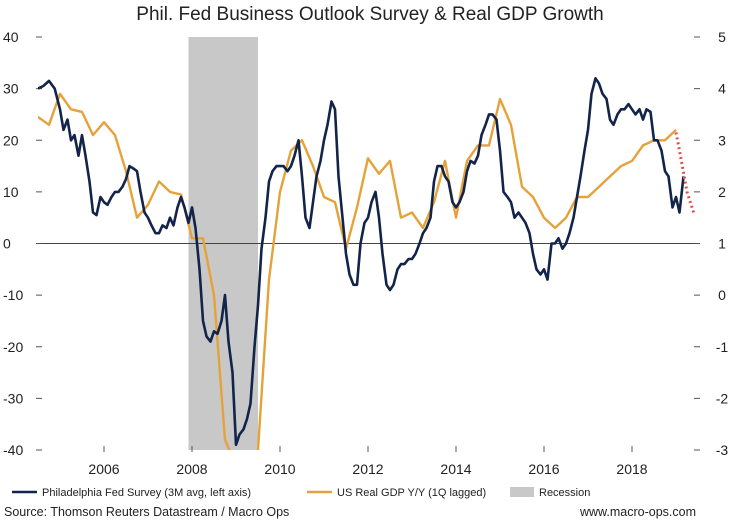 The image size is (741, 520). I want to click on left-tick-label: -20, so click(13, 347).